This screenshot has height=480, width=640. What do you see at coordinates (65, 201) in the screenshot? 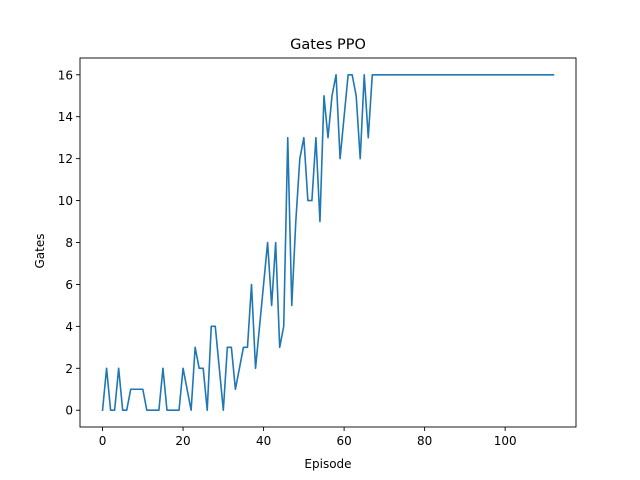
I see `y-tick-label: 10` at bounding box center [65, 201].